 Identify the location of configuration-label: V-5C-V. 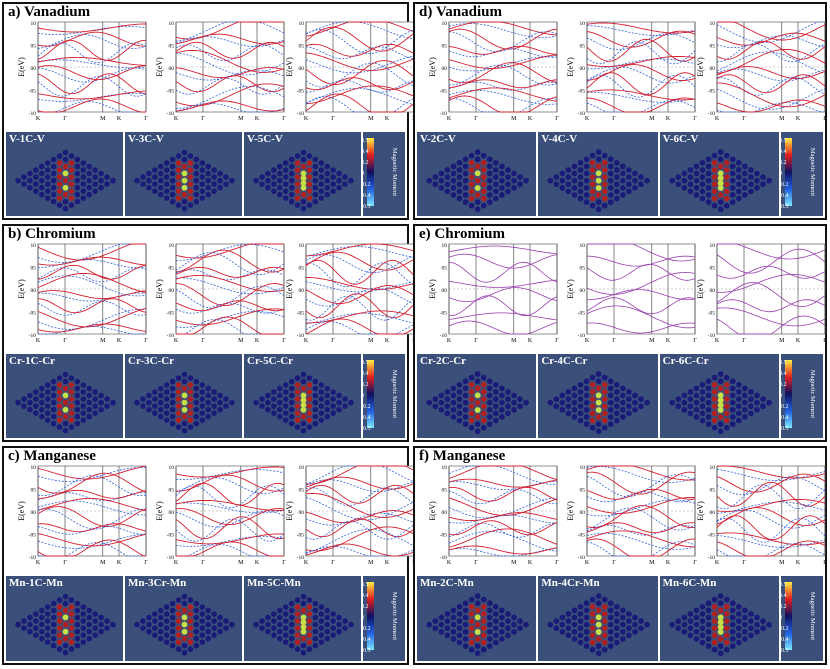
(265, 139).